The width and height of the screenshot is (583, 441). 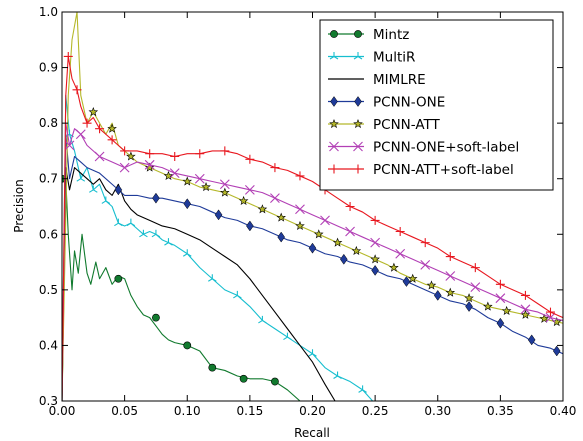 I want to click on legend-item: PCNN-ONE+soft-label, so click(x=423, y=148).